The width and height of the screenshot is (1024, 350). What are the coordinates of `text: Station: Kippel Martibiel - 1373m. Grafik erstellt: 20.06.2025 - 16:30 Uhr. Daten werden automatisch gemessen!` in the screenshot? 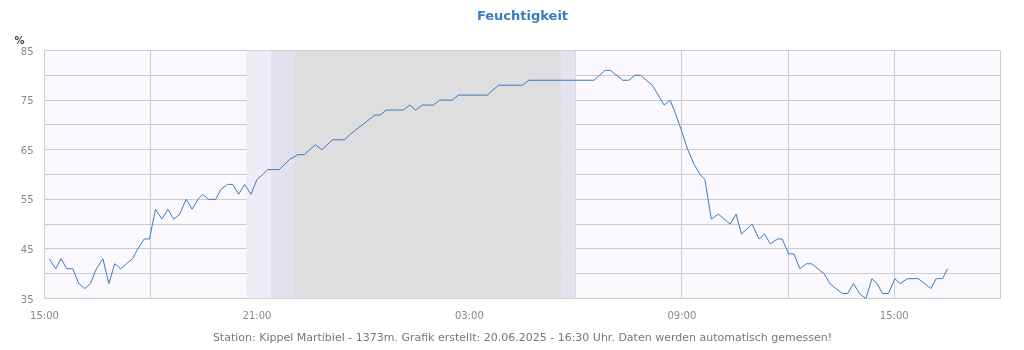 It's located at (522, 337).